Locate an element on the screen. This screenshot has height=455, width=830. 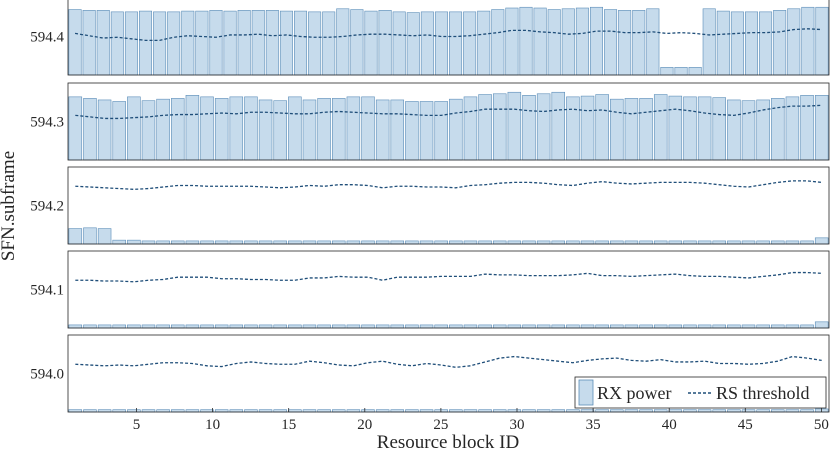
x-tick-label-50: 50 is located at coordinates (821, 425).